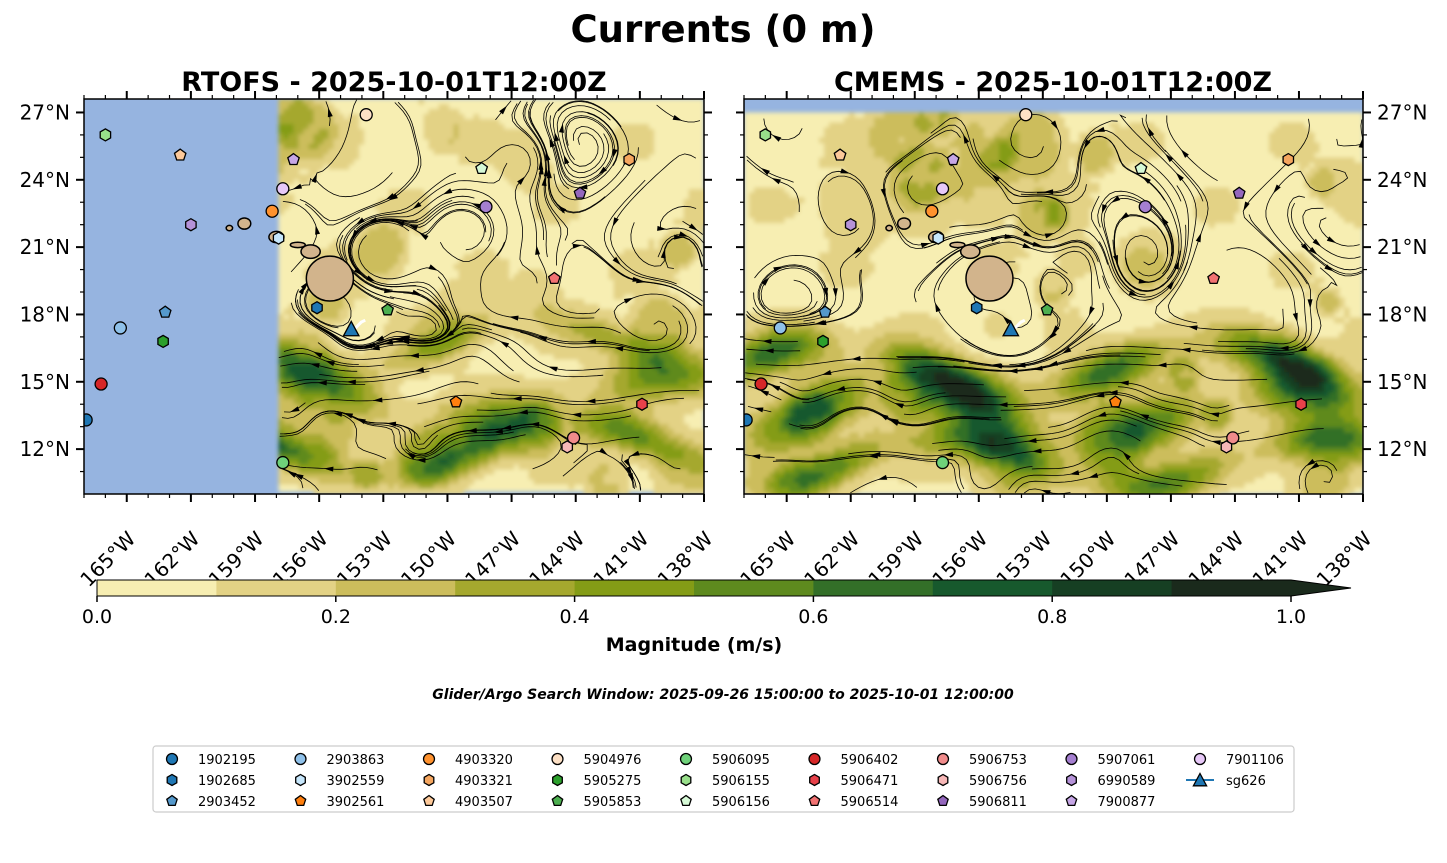 The image size is (1447, 863). Describe the element at coordinates (1402, 247) in the screenshot. I see `y-tick-label: 21°N` at that location.